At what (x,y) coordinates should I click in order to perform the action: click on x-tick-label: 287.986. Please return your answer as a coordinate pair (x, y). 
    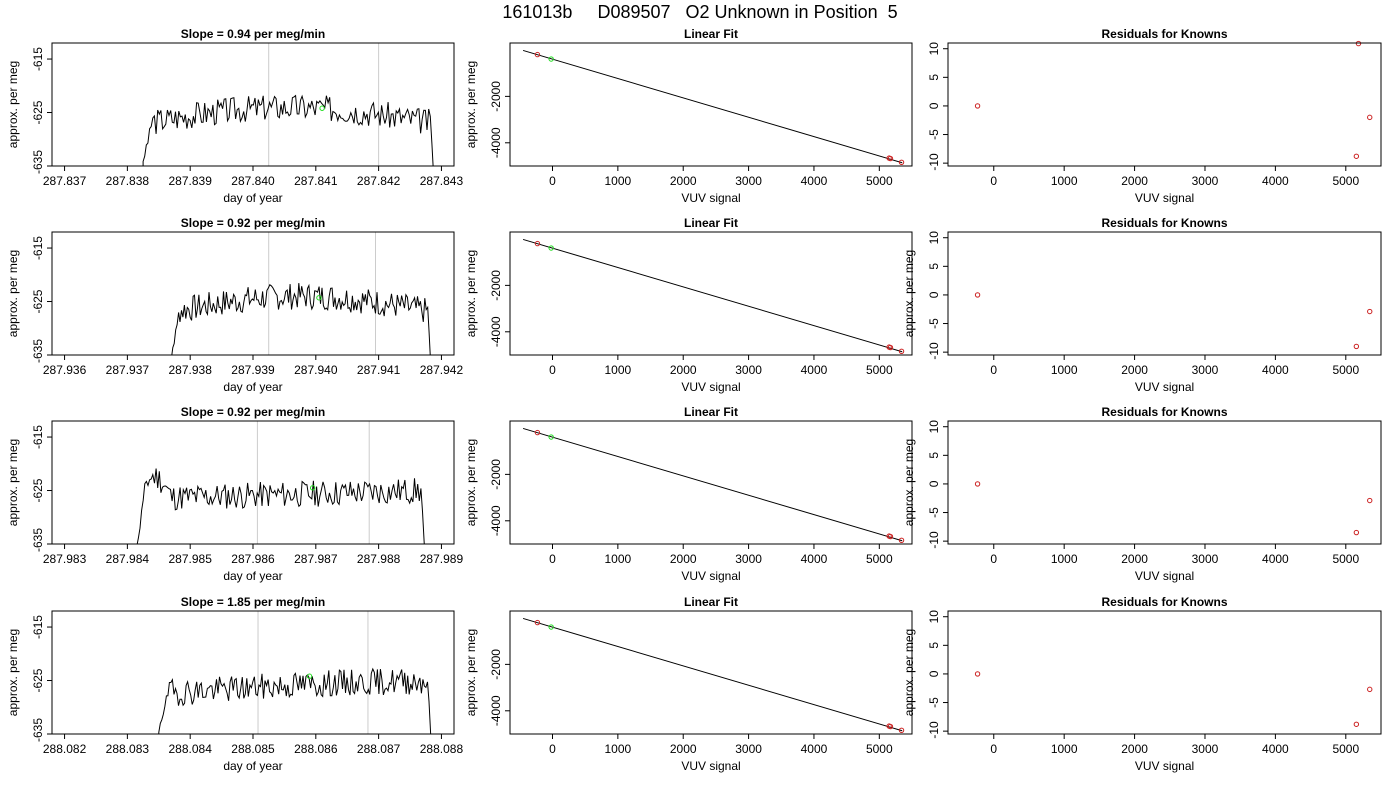
    Looking at the image, I should click on (253, 559).